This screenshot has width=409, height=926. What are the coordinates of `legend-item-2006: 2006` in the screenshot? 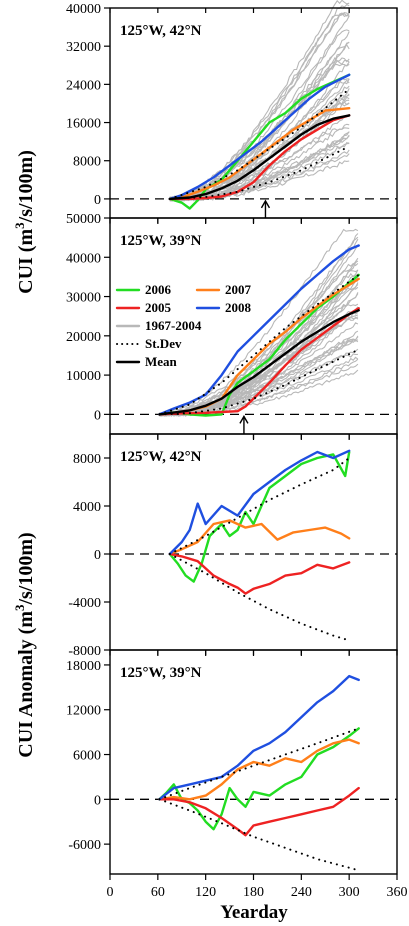 It's located at (143, 289).